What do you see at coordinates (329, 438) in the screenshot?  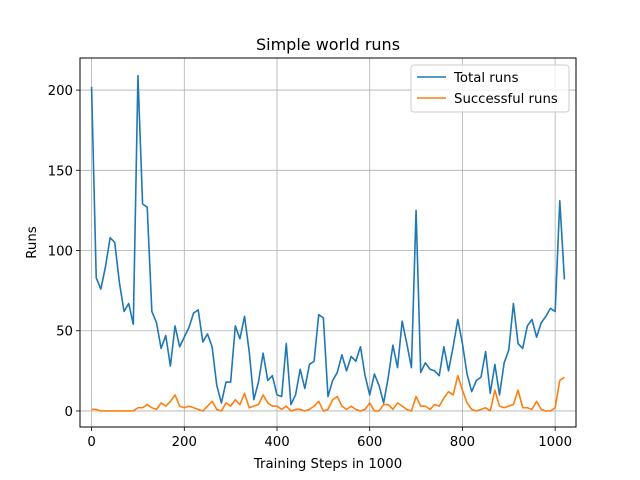 I see `x-axis-ticks: 0 200 400 600 800 1000` at bounding box center [329, 438].